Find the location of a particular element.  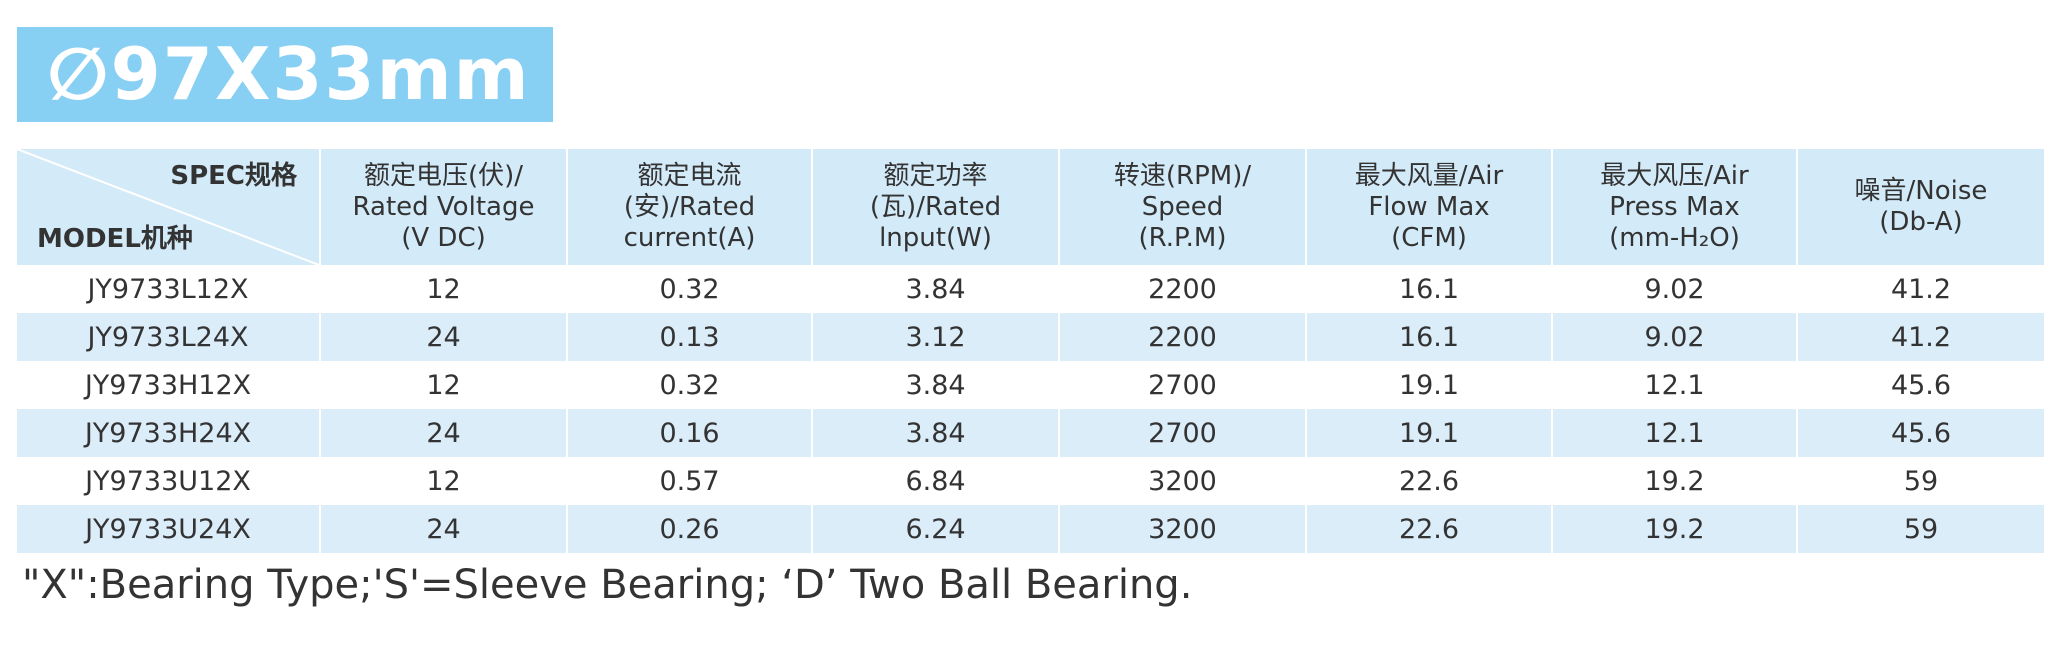

value-cell: 0.13 is located at coordinates (689, 337).